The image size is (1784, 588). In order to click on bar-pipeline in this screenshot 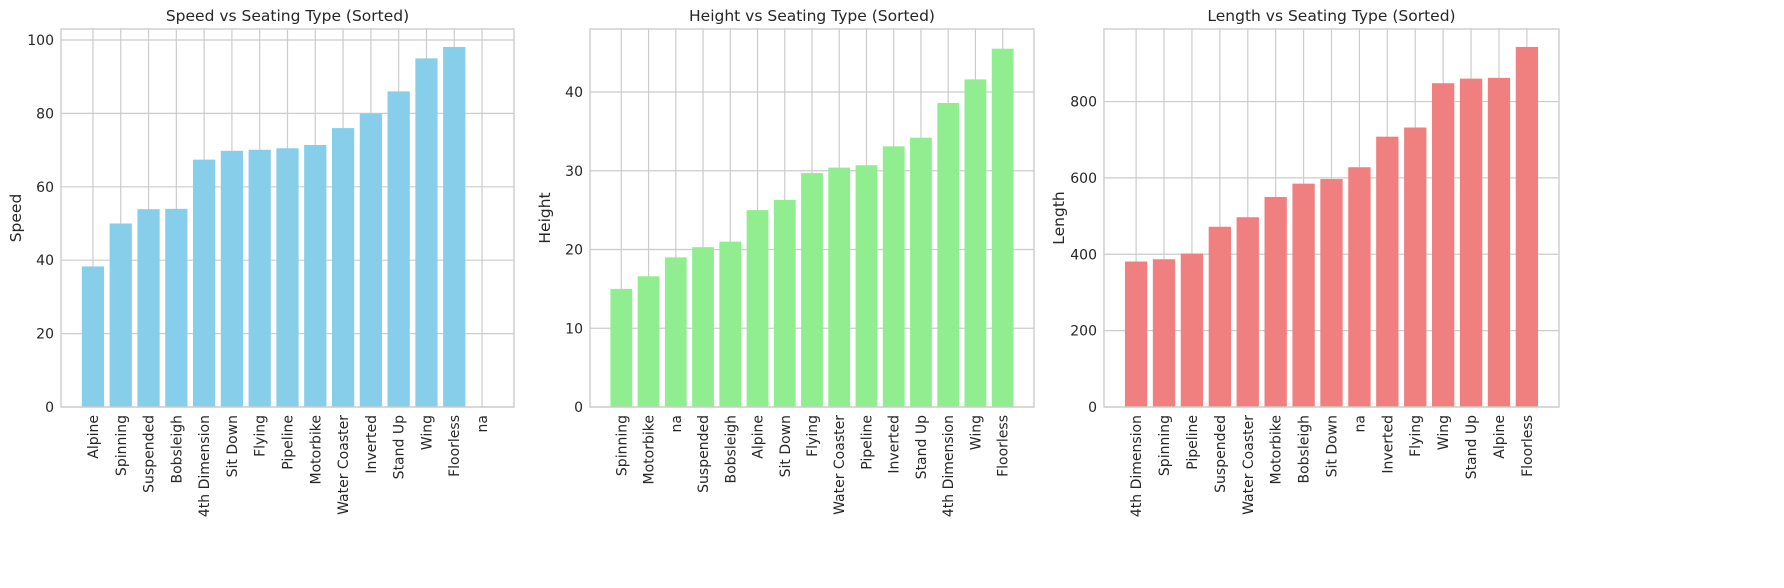, I will do `click(866, 286)`.